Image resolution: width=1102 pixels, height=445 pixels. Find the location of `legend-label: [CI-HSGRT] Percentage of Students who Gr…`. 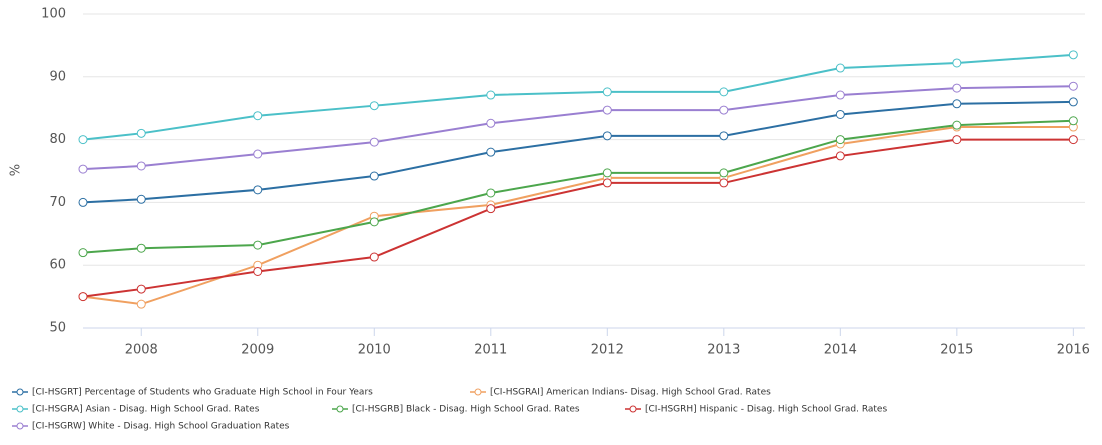

legend-label: [CI-HSGRT] Percentage of Students who Gr… is located at coordinates (202, 393).